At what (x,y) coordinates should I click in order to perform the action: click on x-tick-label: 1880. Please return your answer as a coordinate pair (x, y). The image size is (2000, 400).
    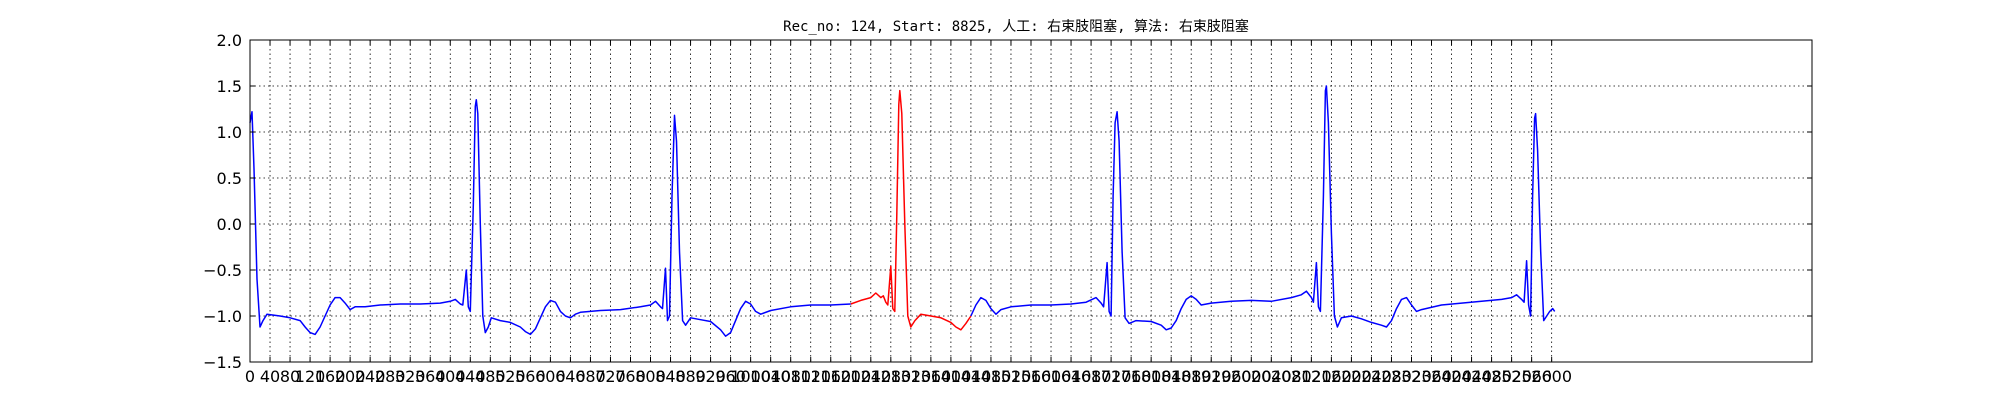
    Looking at the image, I should click on (1191, 376).